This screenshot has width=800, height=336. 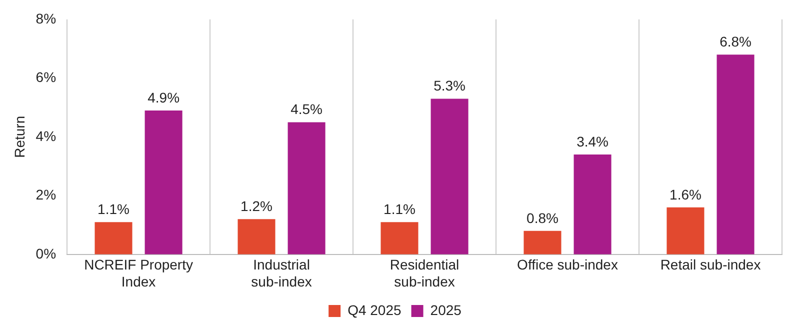 What do you see at coordinates (425, 273) in the screenshot?
I see `x-tick-label: Residential sub-index` at bounding box center [425, 273].